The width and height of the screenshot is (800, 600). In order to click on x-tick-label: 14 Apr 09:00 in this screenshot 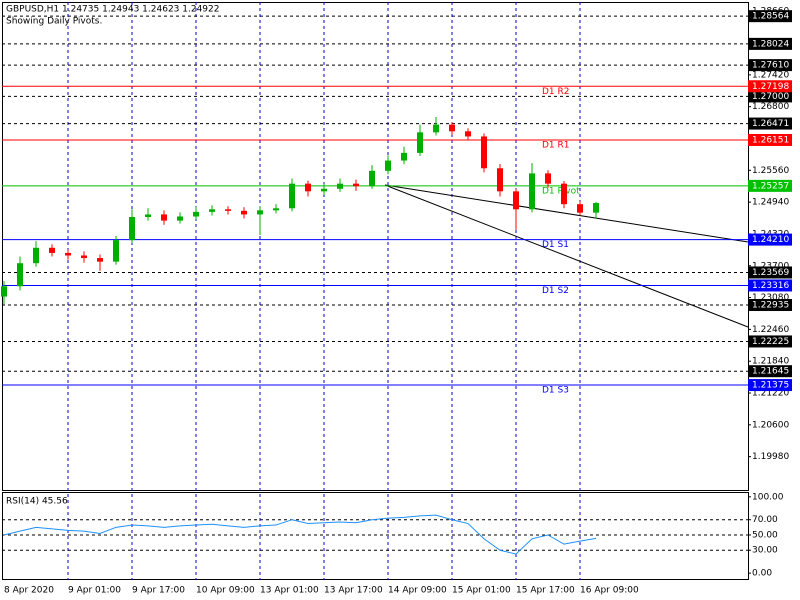, I will do `click(417, 591)`.